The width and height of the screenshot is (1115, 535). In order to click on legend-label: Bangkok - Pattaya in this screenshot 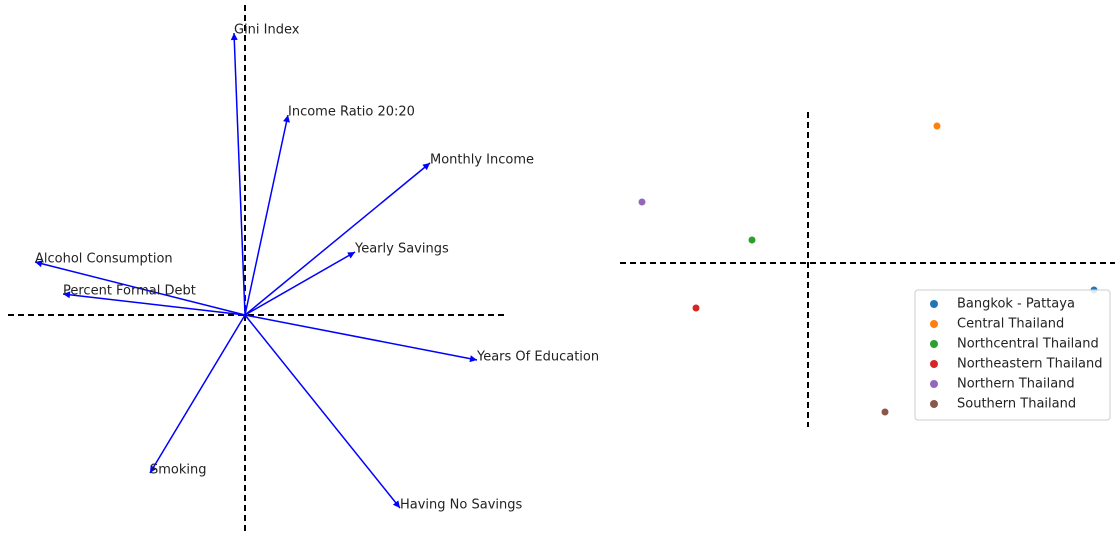, I will do `click(1016, 304)`.